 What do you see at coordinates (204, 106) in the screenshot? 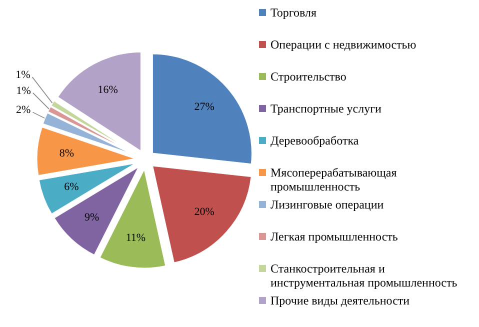
I see `data-label: 27%` at bounding box center [204, 106].